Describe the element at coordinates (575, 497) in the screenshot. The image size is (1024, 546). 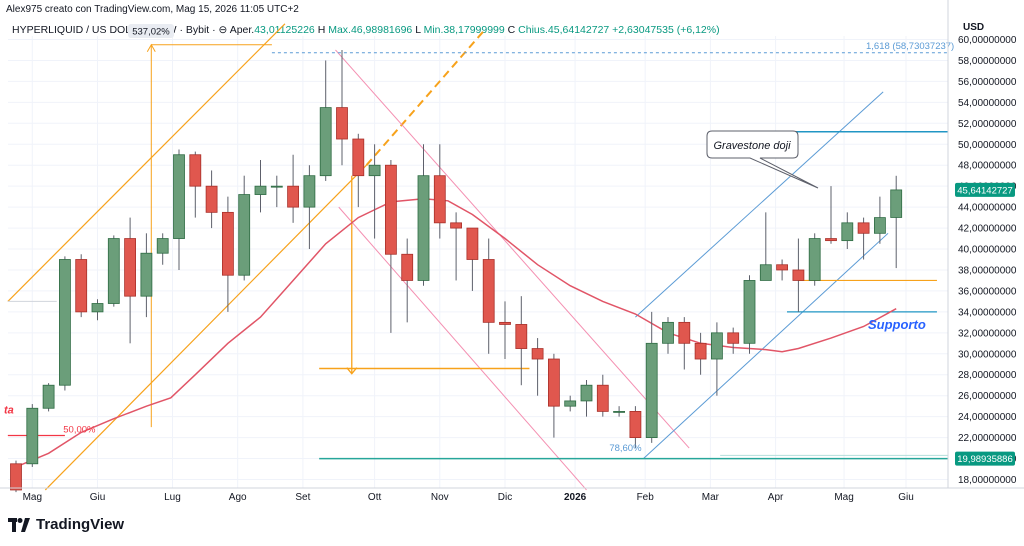
I see `x-tick-label: 2026` at that location.